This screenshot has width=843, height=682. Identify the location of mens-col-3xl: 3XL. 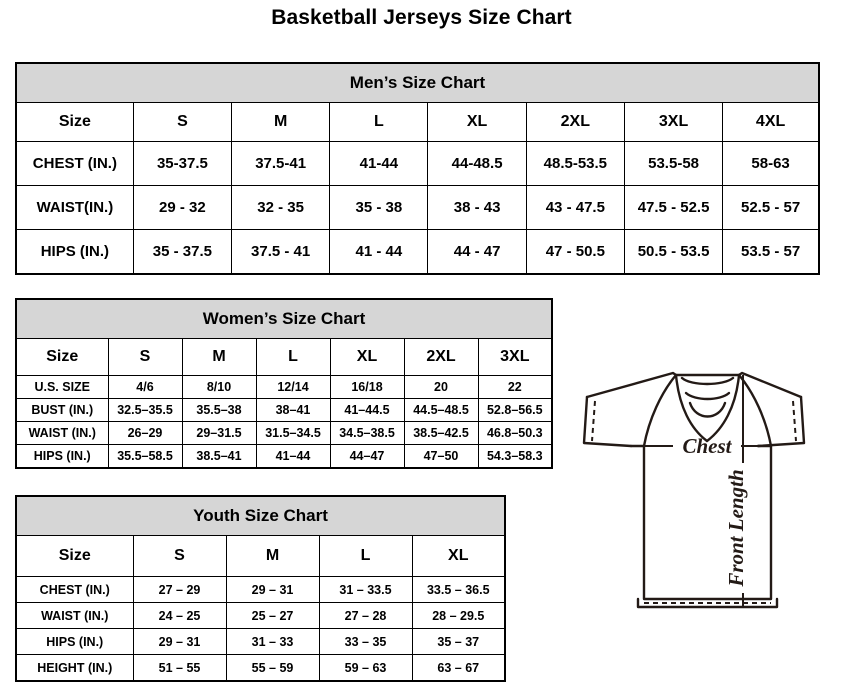
(673, 122).